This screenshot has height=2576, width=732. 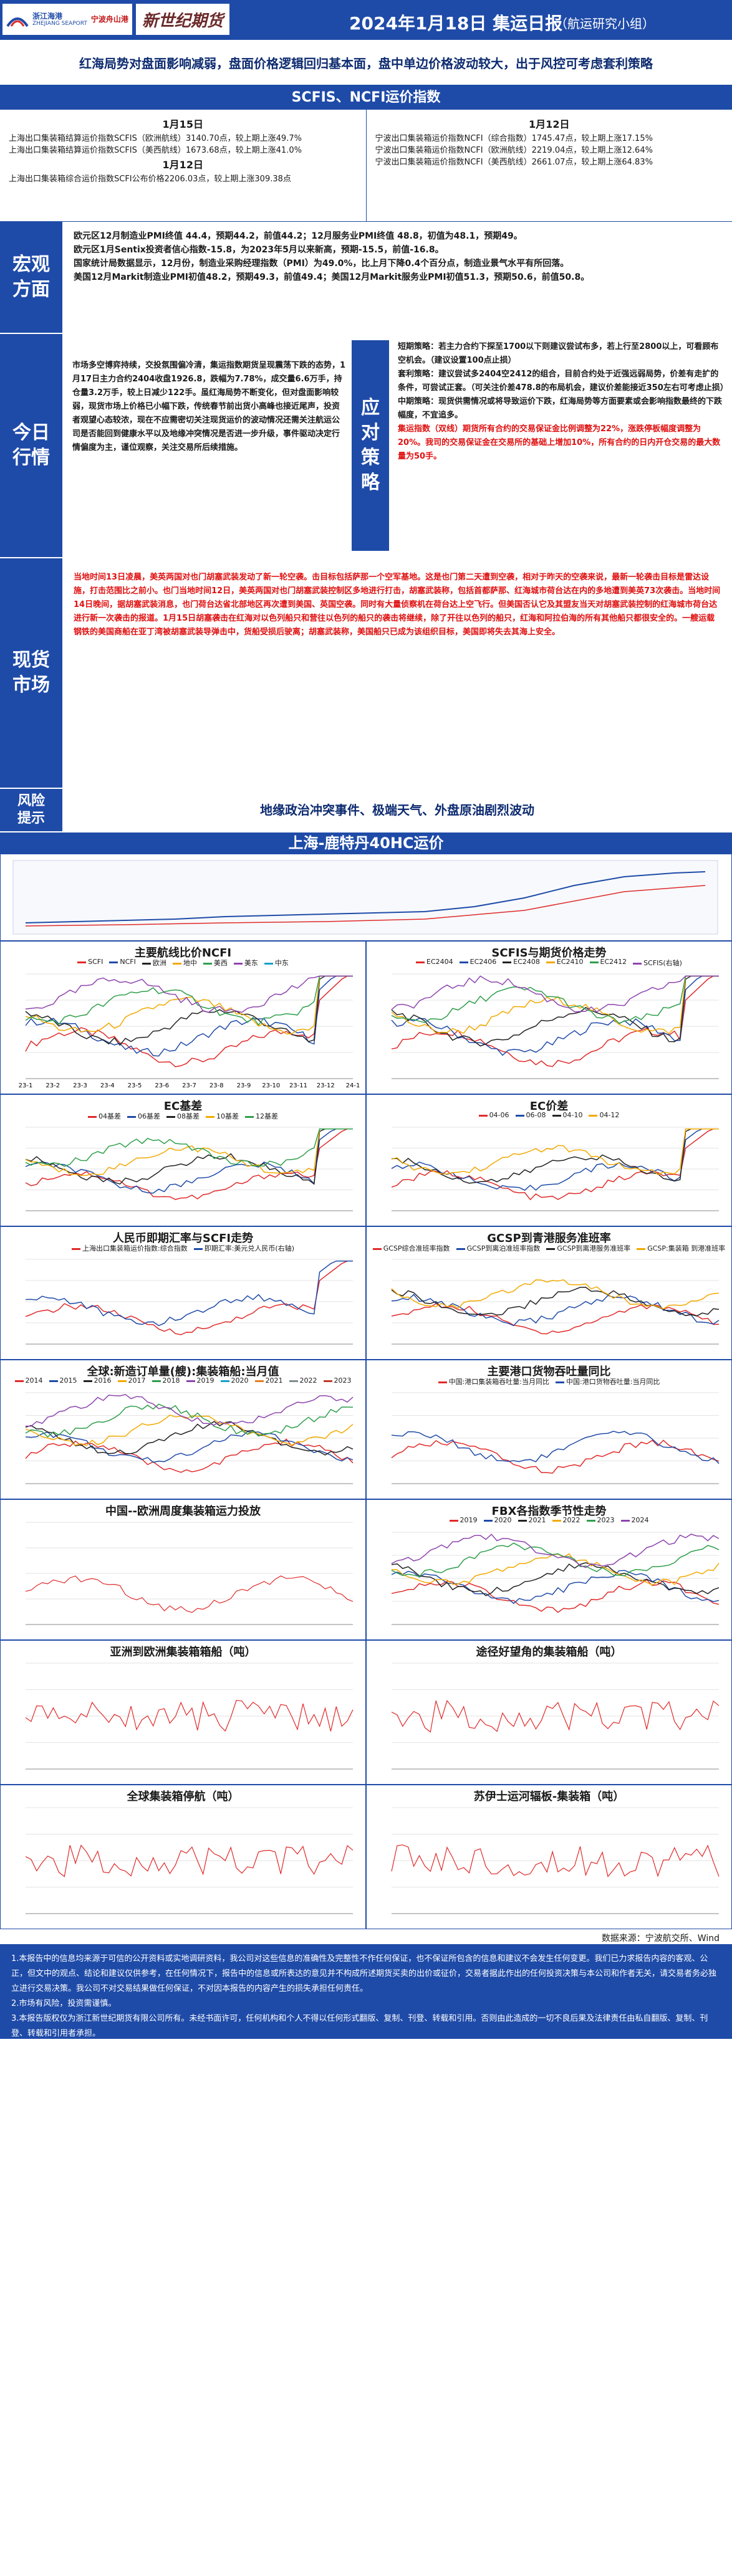 What do you see at coordinates (337, 1381) in the screenshot?
I see `legend-entry: 2023` at bounding box center [337, 1381].